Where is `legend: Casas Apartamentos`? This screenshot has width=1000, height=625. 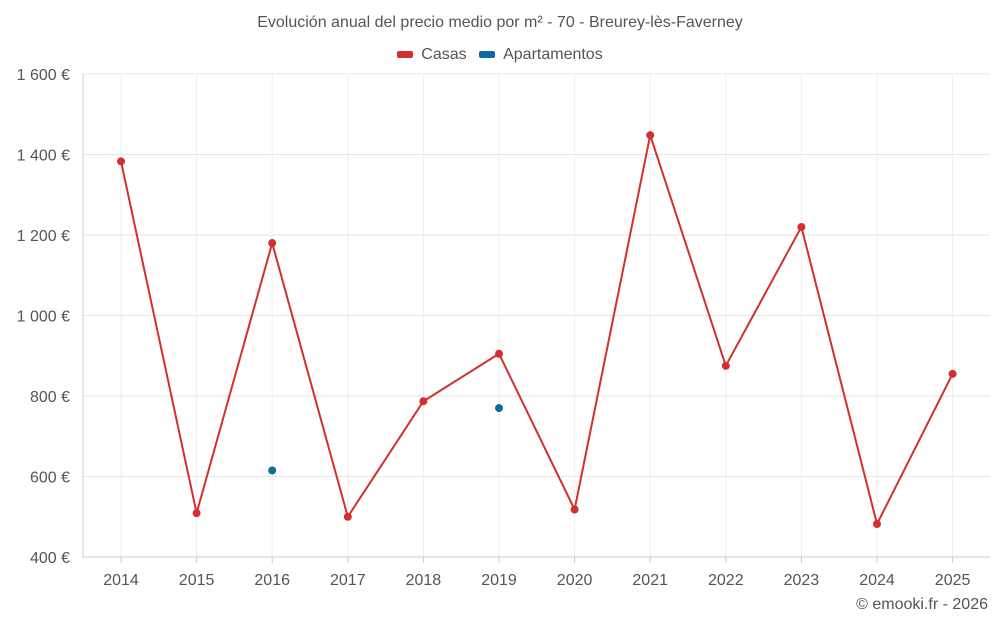 legend: Casas Apartamentos is located at coordinates (500, 54).